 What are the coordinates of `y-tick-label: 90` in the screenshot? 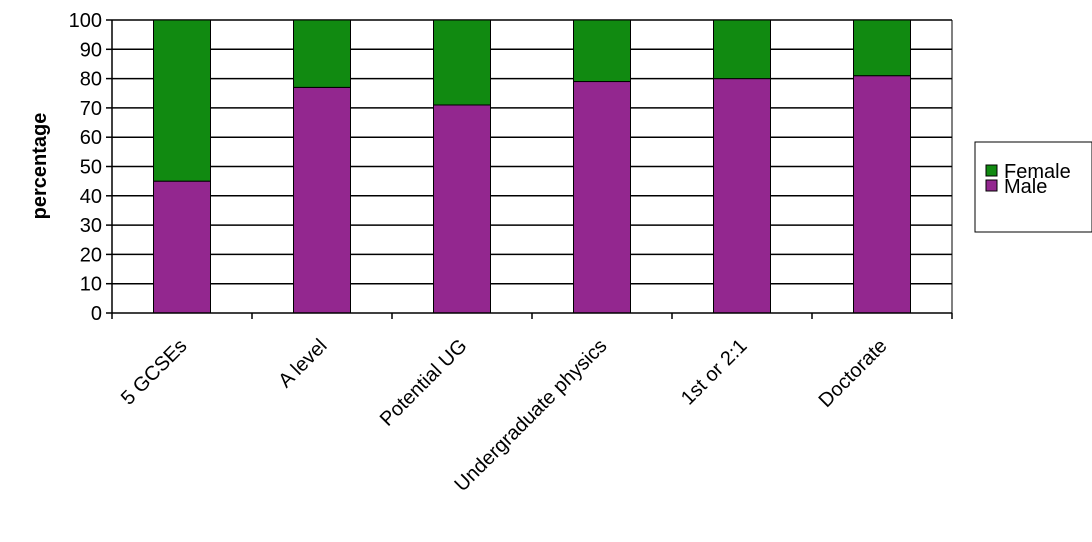 It's located at (91, 50).